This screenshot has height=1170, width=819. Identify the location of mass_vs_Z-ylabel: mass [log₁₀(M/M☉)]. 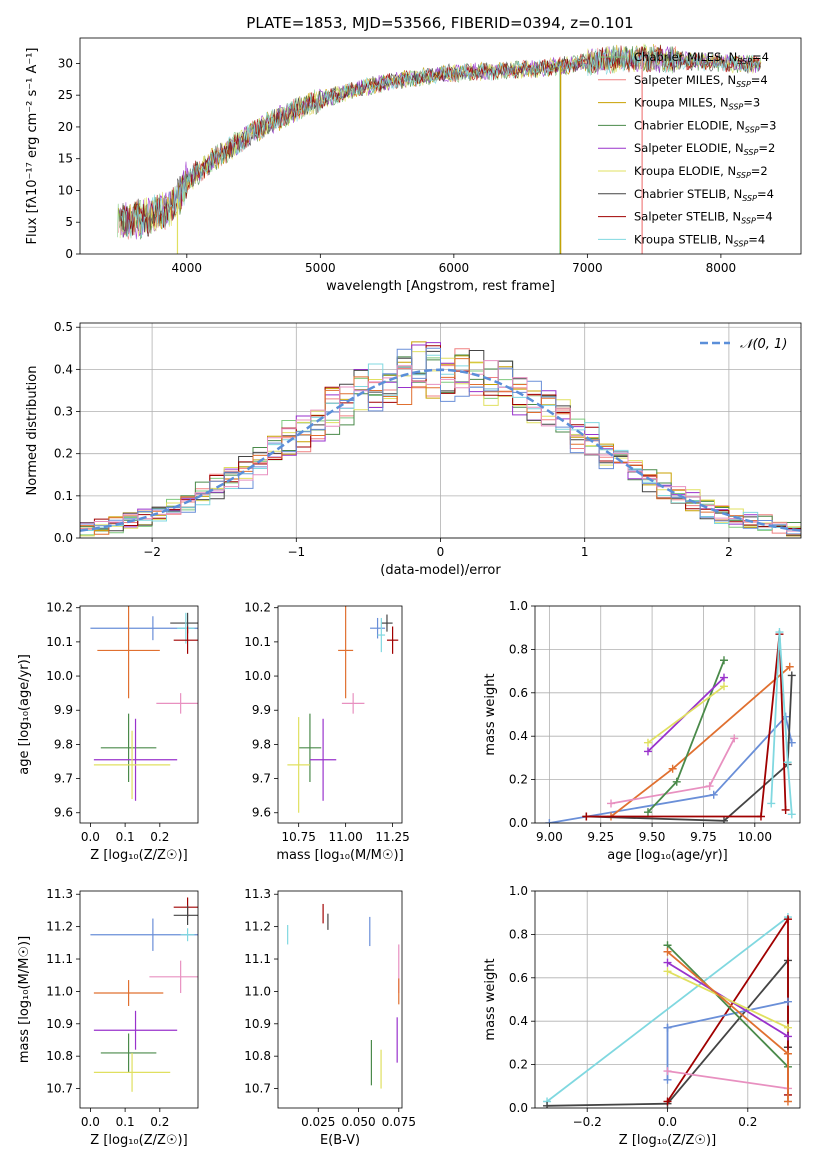
(24, 999).